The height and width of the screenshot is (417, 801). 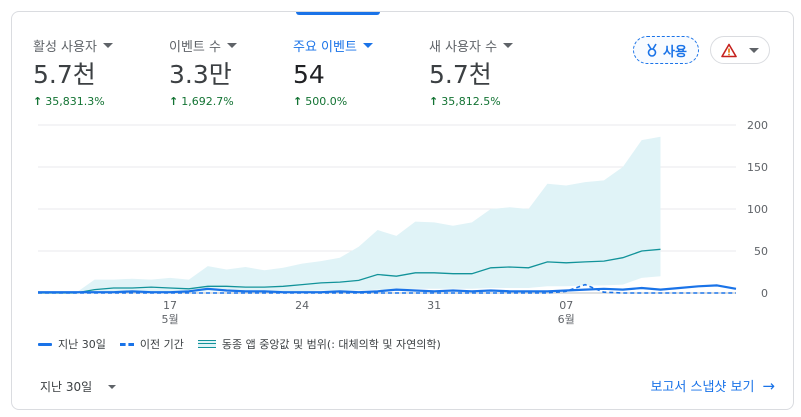 I want to click on metric-delta: ↑ 1,692.7%, so click(x=201, y=101).